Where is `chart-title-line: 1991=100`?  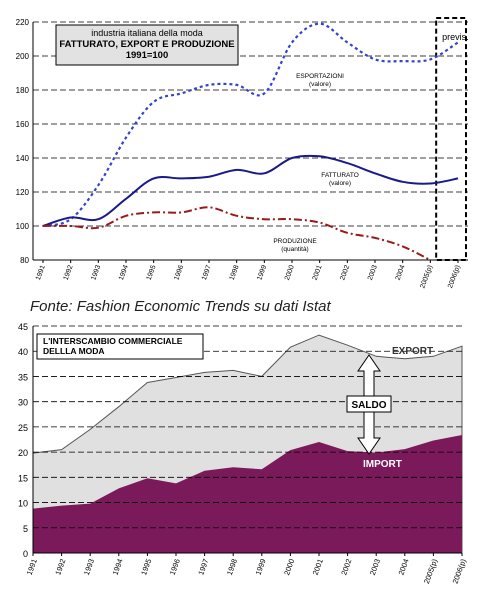 chart-title-line: 1991=100 is located at coordinates (147, 55).